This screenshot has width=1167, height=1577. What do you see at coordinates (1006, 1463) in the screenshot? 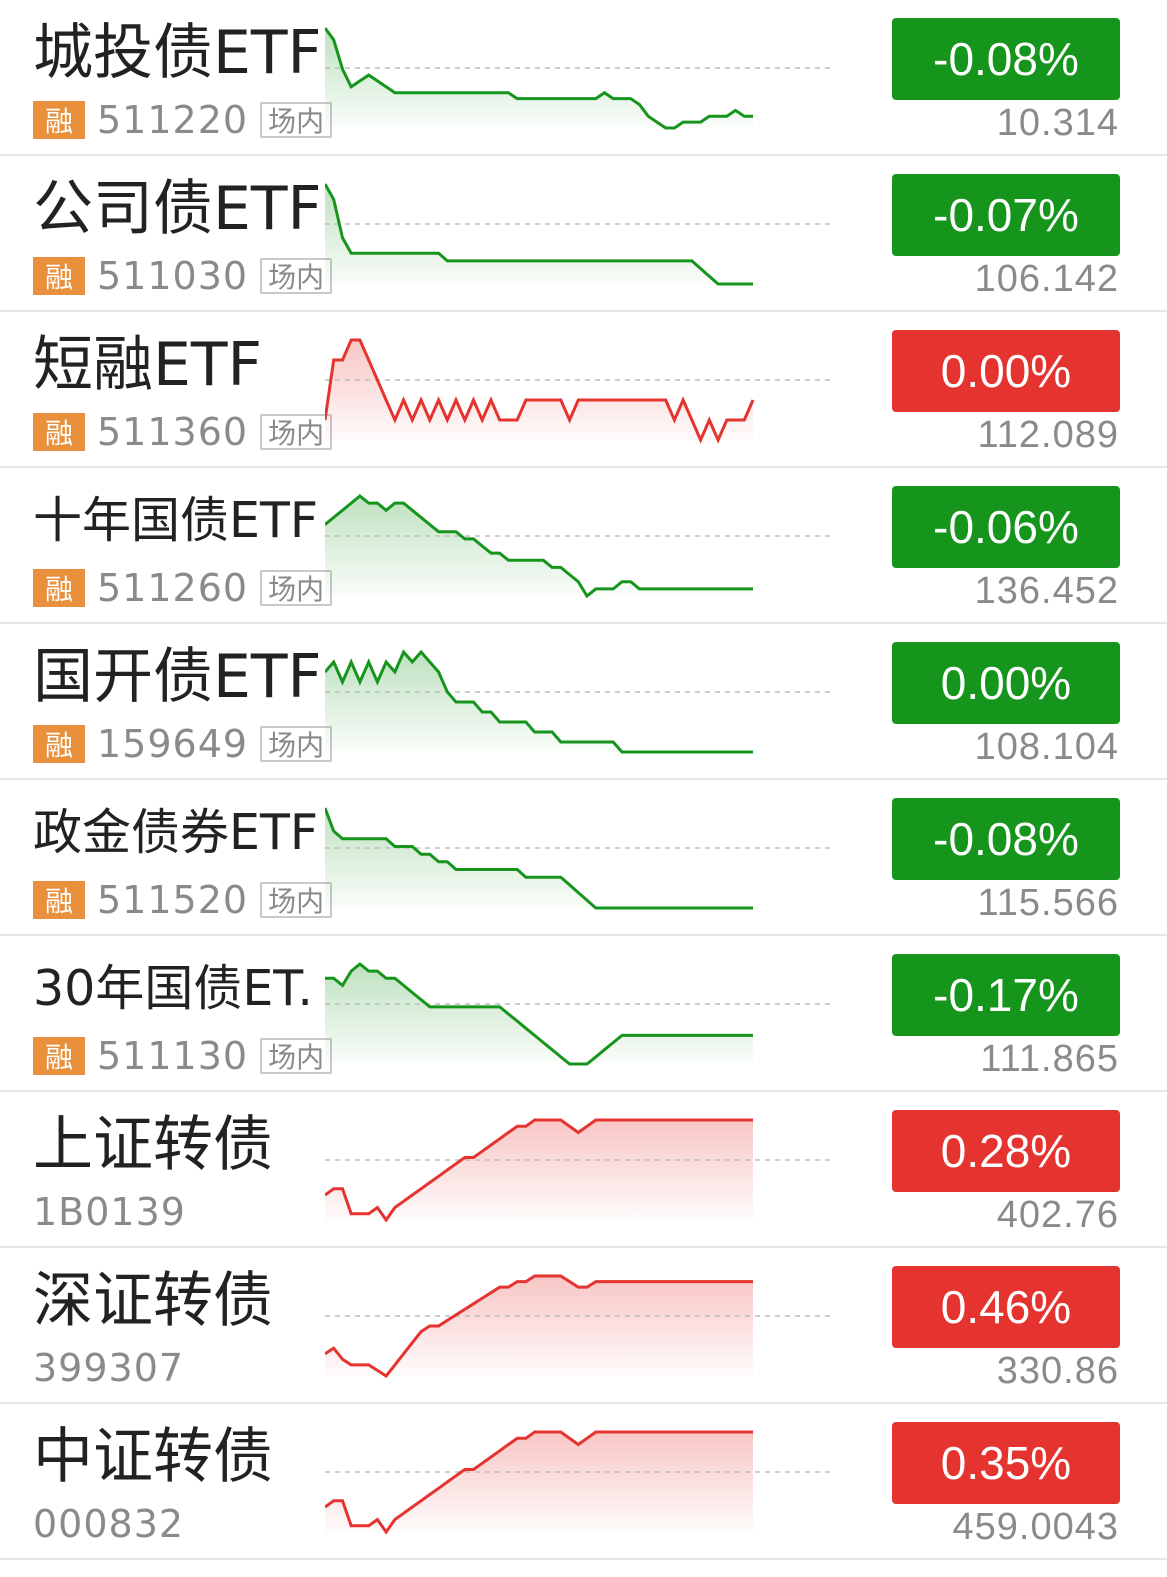
I see `change-percent-badge: 0.35%` at bounding box center [1006, 1463].